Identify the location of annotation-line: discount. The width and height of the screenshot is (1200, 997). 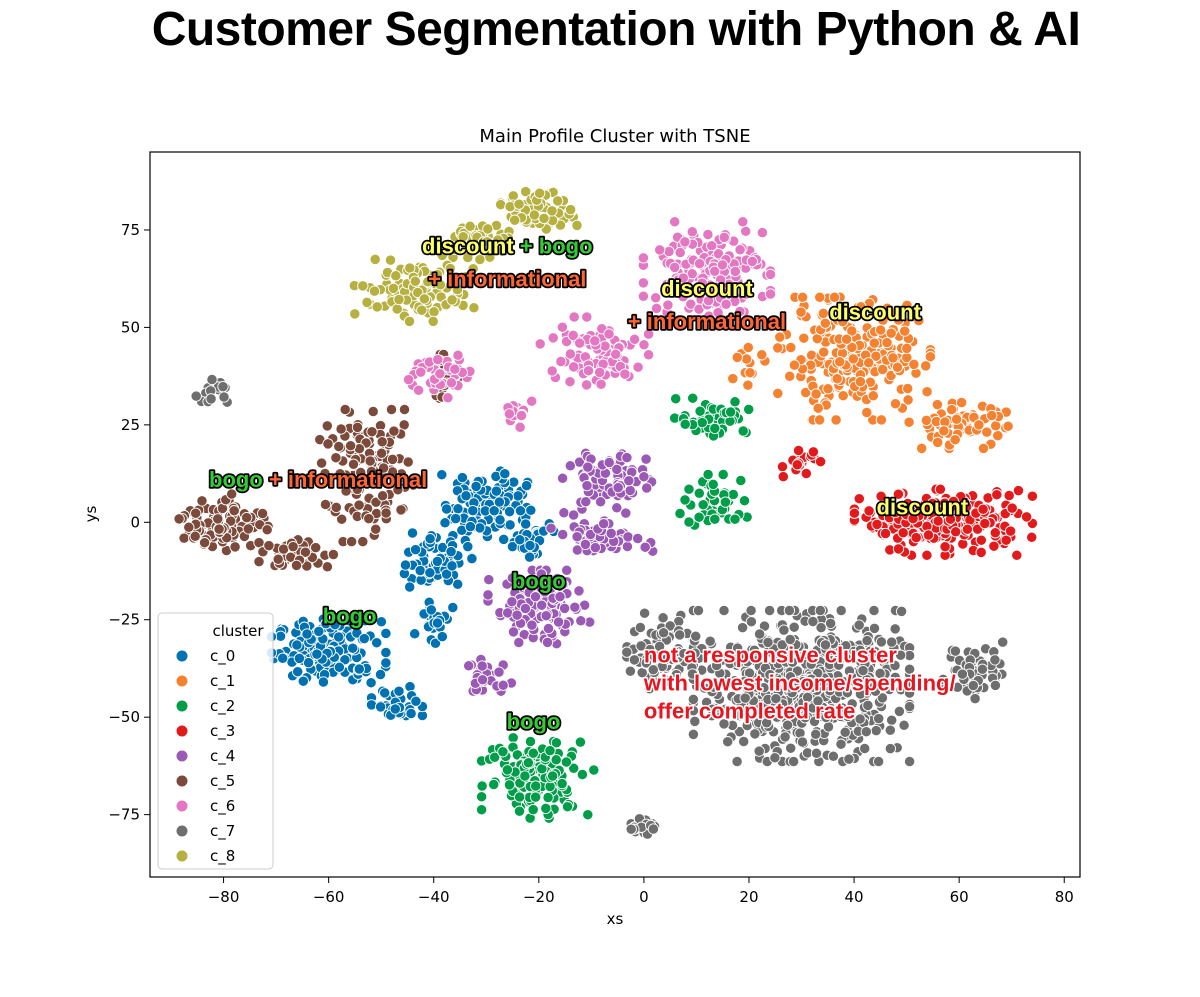
(875, 312).